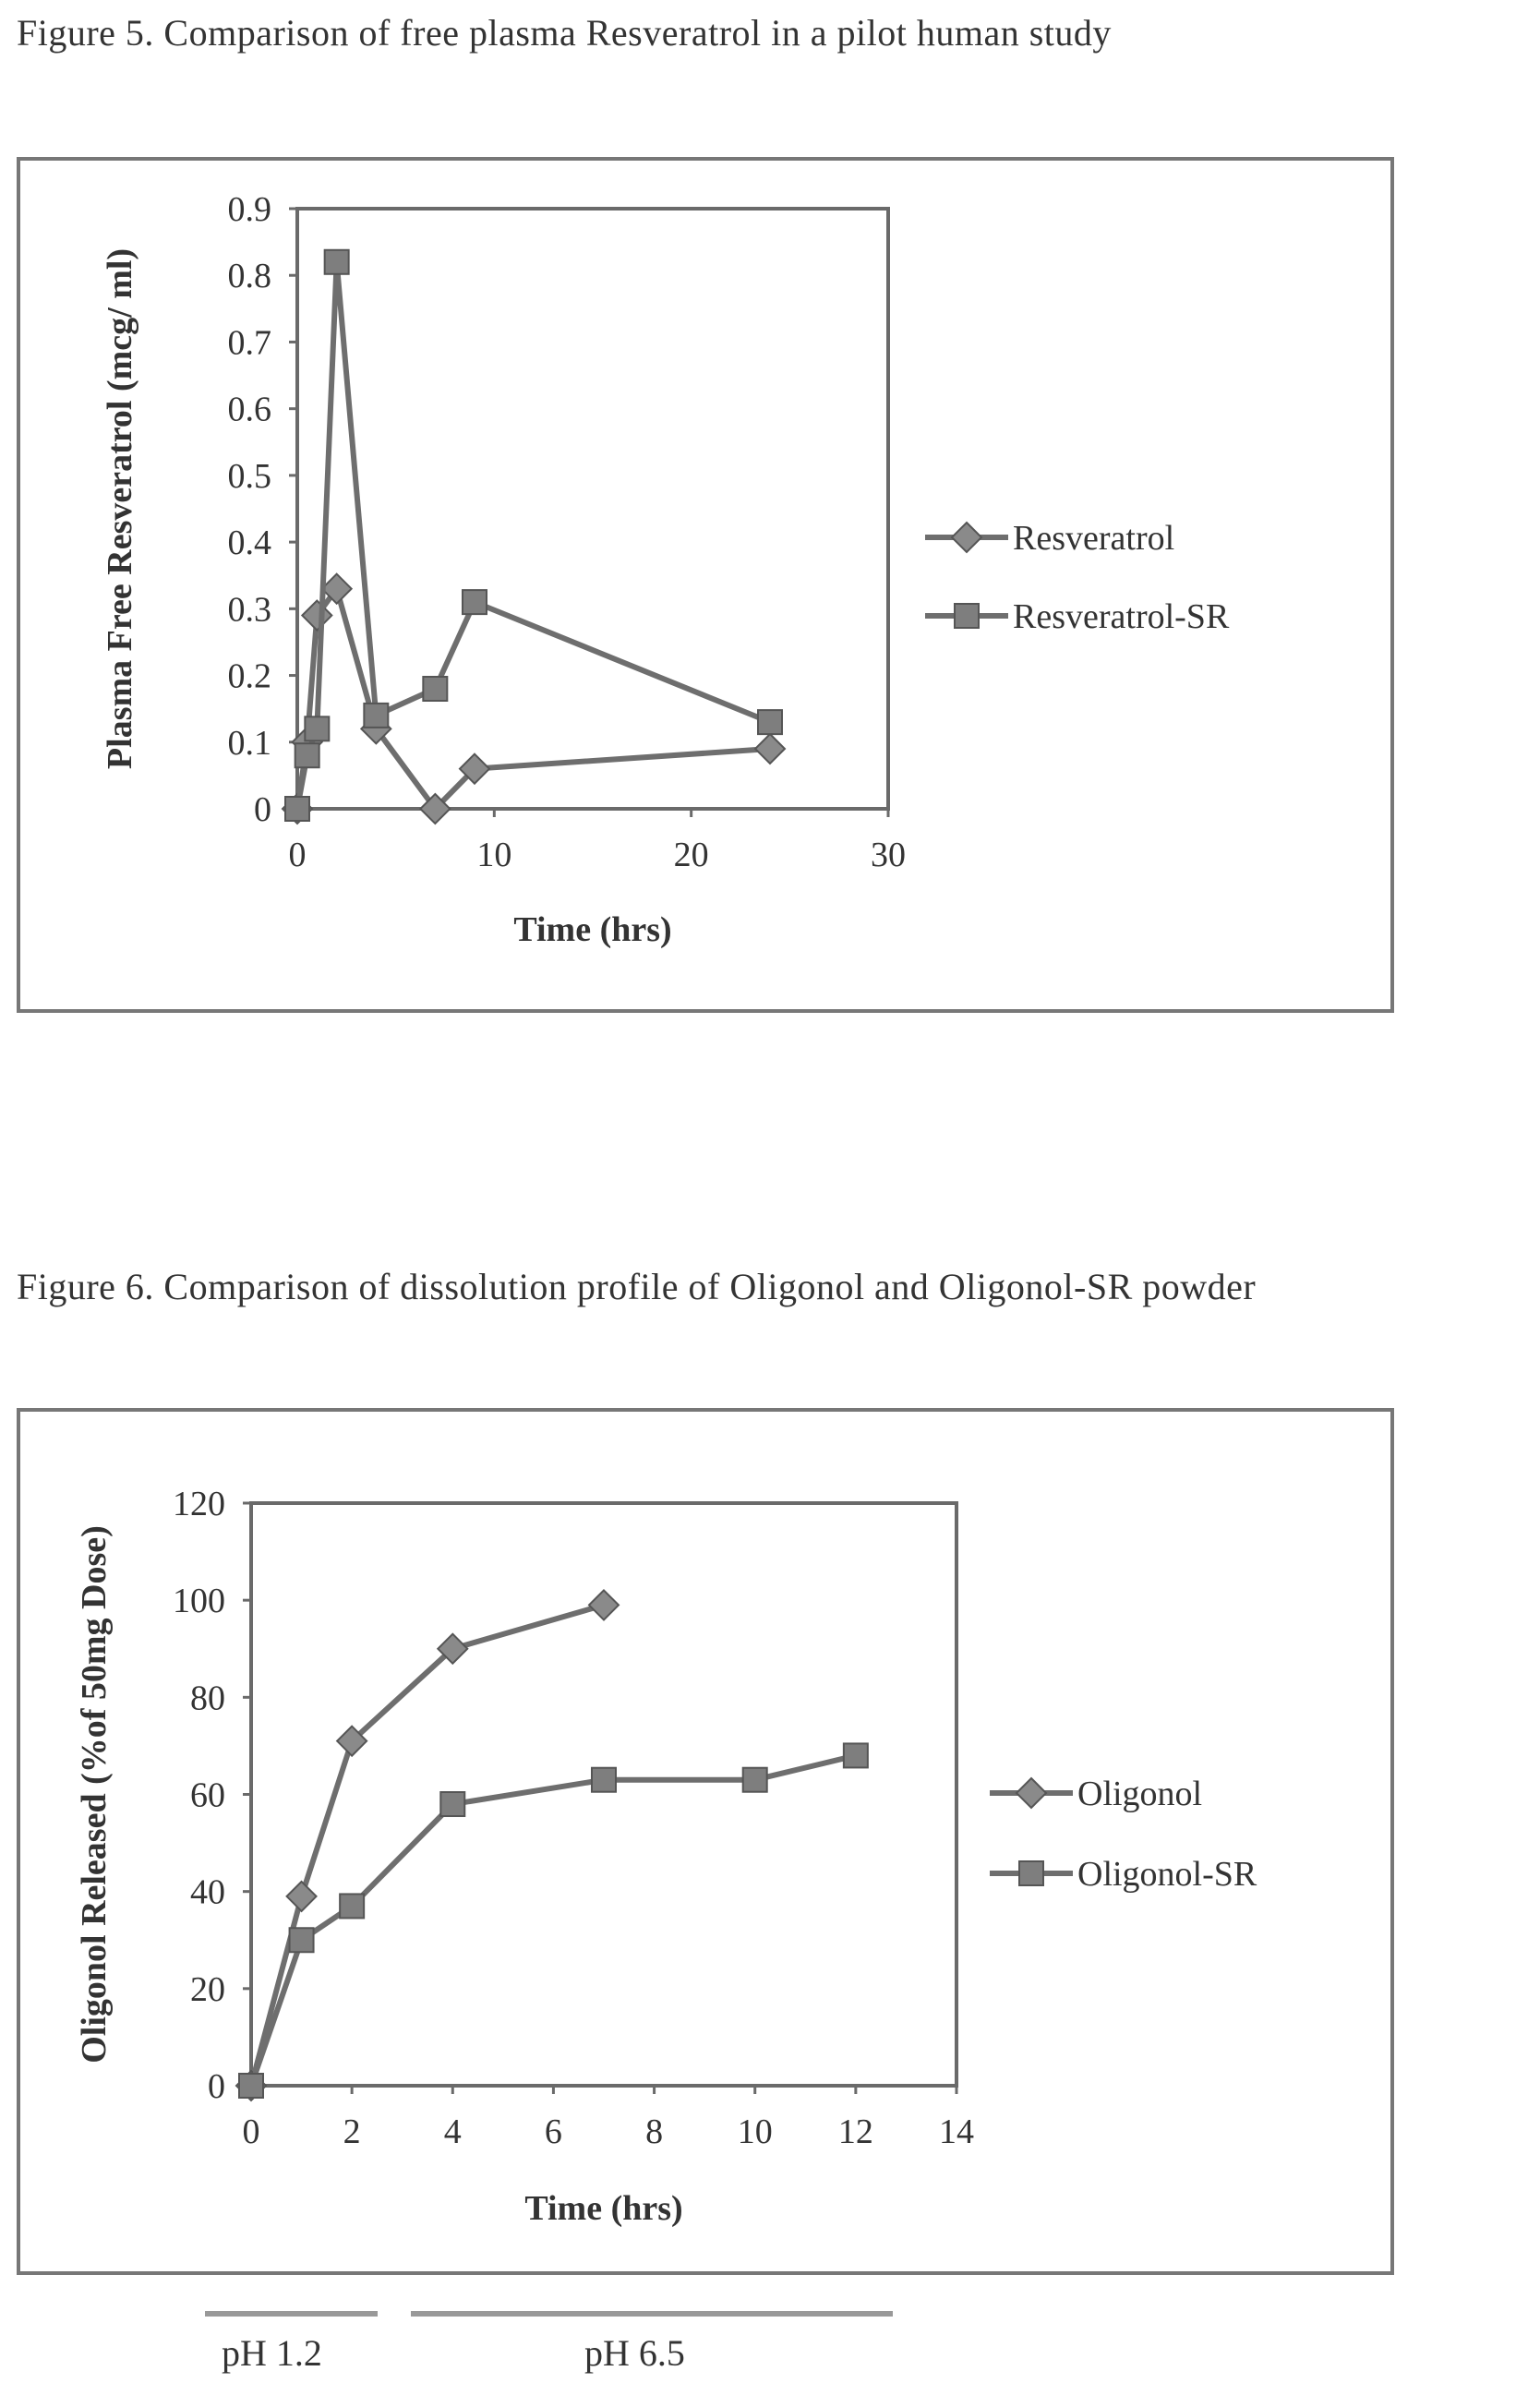 This screenshot has height=2383, width=1540. What do you see at coordinates (272, 2353) in the screenshot?
I see `ph-1.2-label: pH 1.2` at bounding box center [272, 2353].